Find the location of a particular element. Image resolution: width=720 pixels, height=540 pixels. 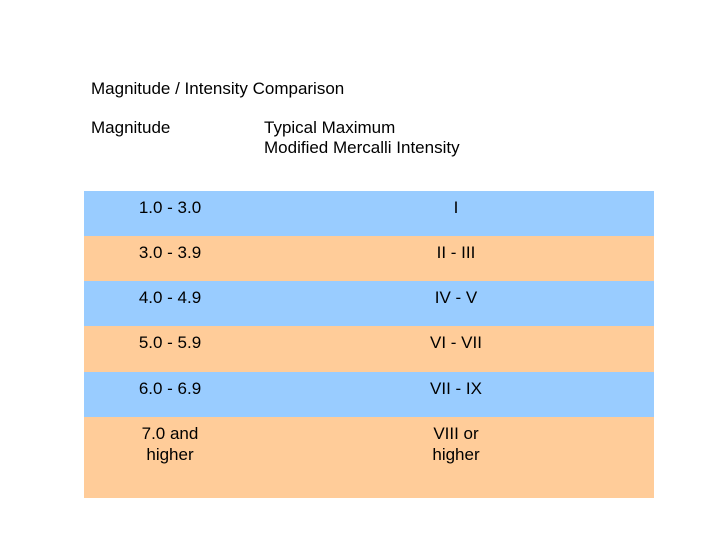

table-row: 1.0 - 3.0 I is located at coordinates (369, 213).